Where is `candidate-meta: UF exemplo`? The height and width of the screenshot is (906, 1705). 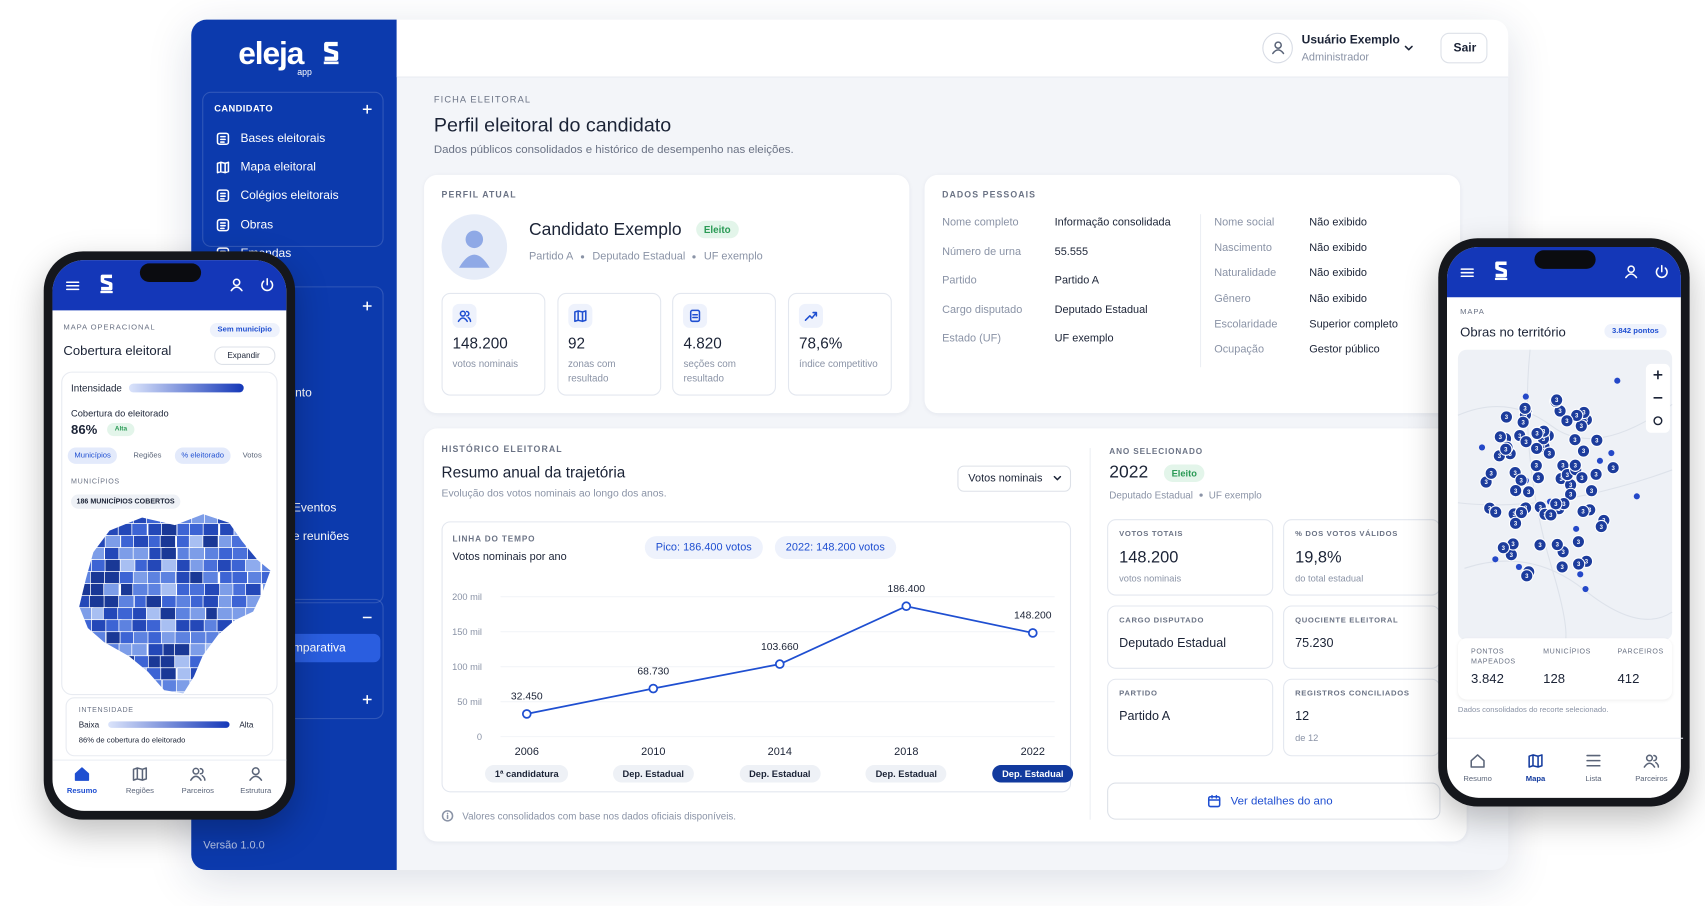 candidate-meta: UF exemplo is located at coordinates (733, 256).